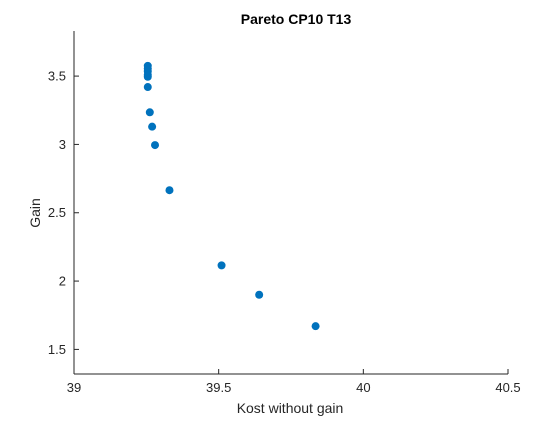 This screenshot has height=425, width=560. Describe the element at coordinates (296, 19) in the screenshot. I see `chart-title: Pareto CP10 T13` at that location.